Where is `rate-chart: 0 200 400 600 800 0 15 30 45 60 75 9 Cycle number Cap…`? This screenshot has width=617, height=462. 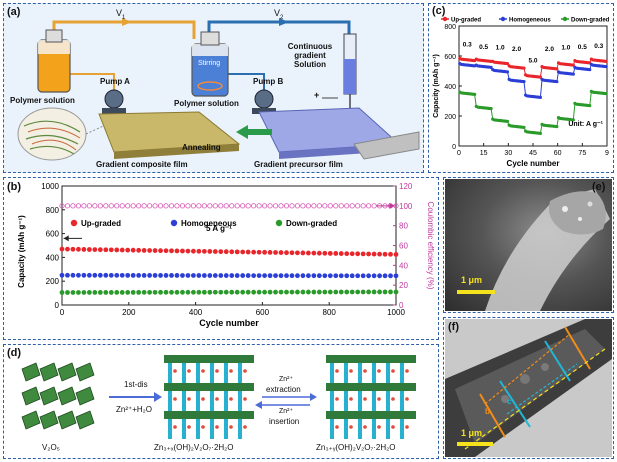 rate-chart: 0 200 400 600 800 0 15 30 45 60 75 9 Cycle number Cap… is located at coordinates (521, 92).